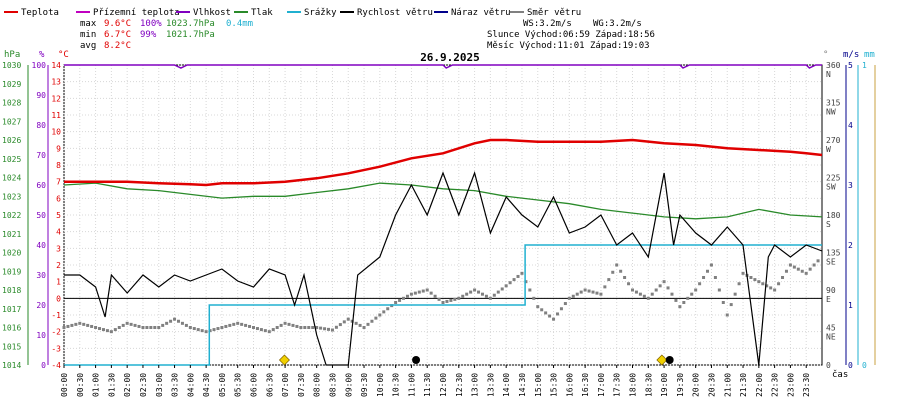 Image resolution: width=900 pixels, height=400 pixels. What do you see at coordinates (481, 13) in the screenshot?
I see `legend-label-6: Náraz větru` at bounding box center [481, 13].